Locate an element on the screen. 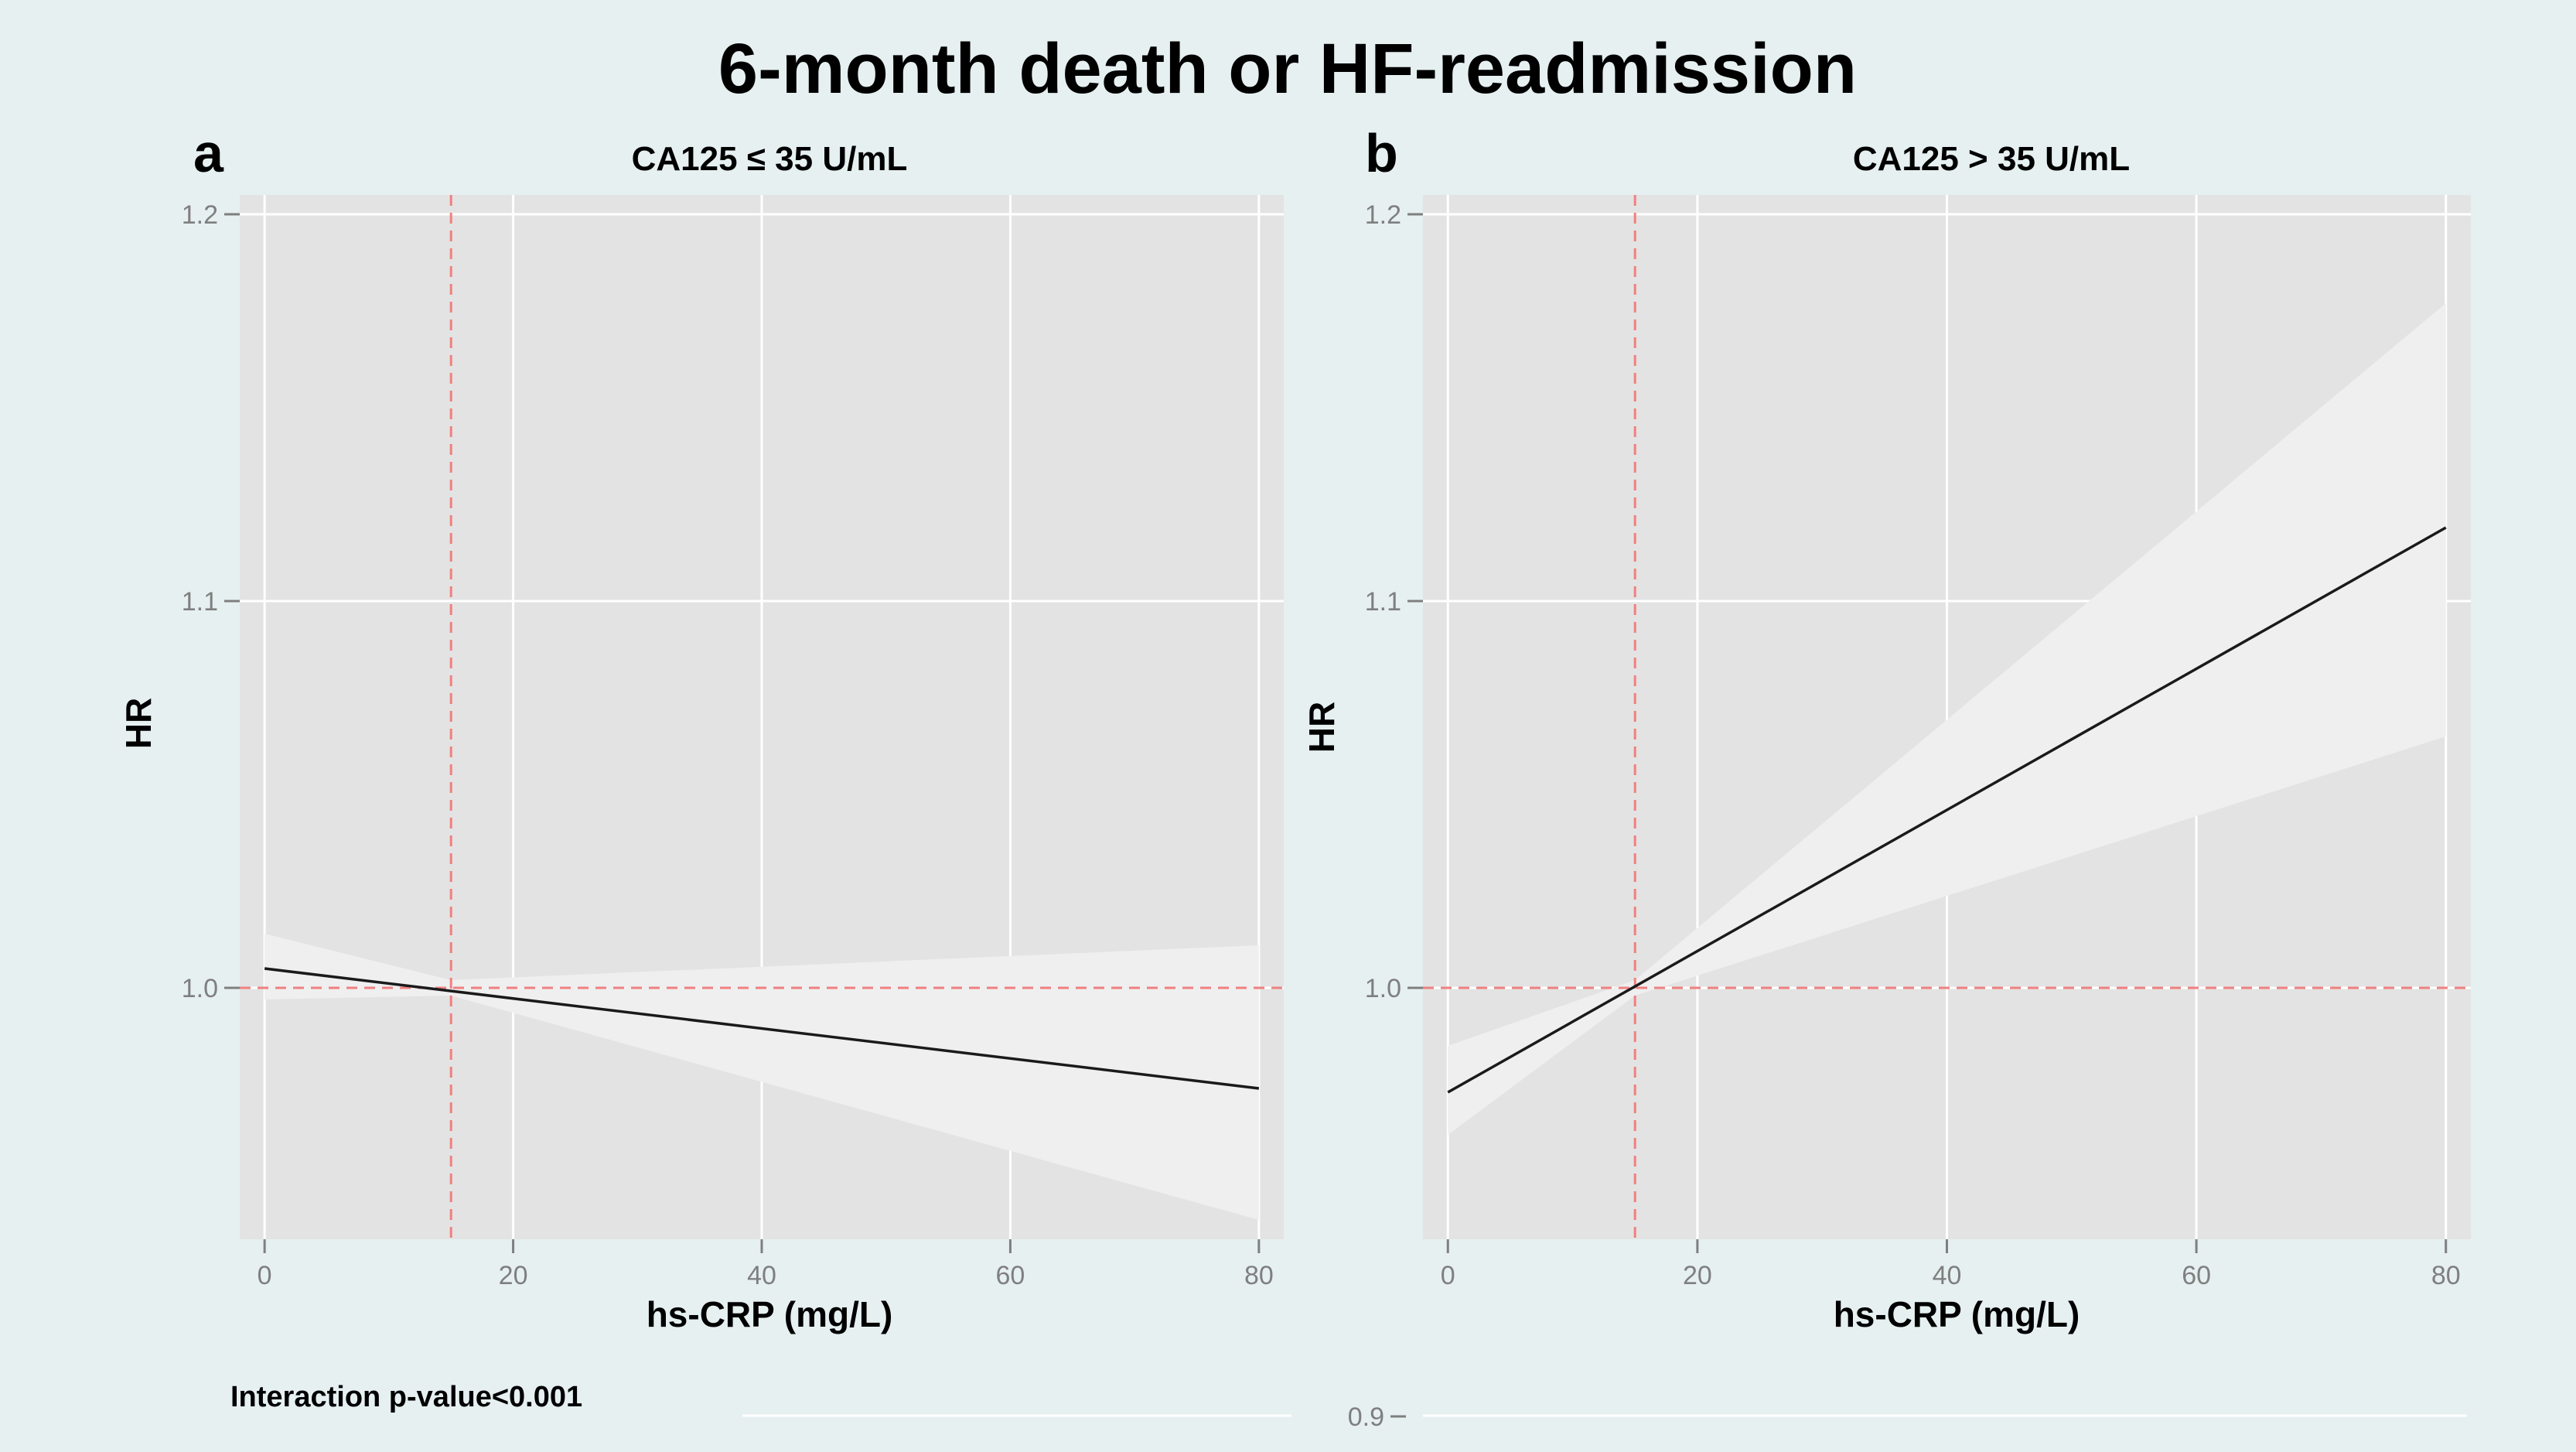 Image resolution: width=2576 pixels, height=1452 pixels. x-axis-label-b: hs-CRP (mg/L) is located at coordinates (1957, 1314).